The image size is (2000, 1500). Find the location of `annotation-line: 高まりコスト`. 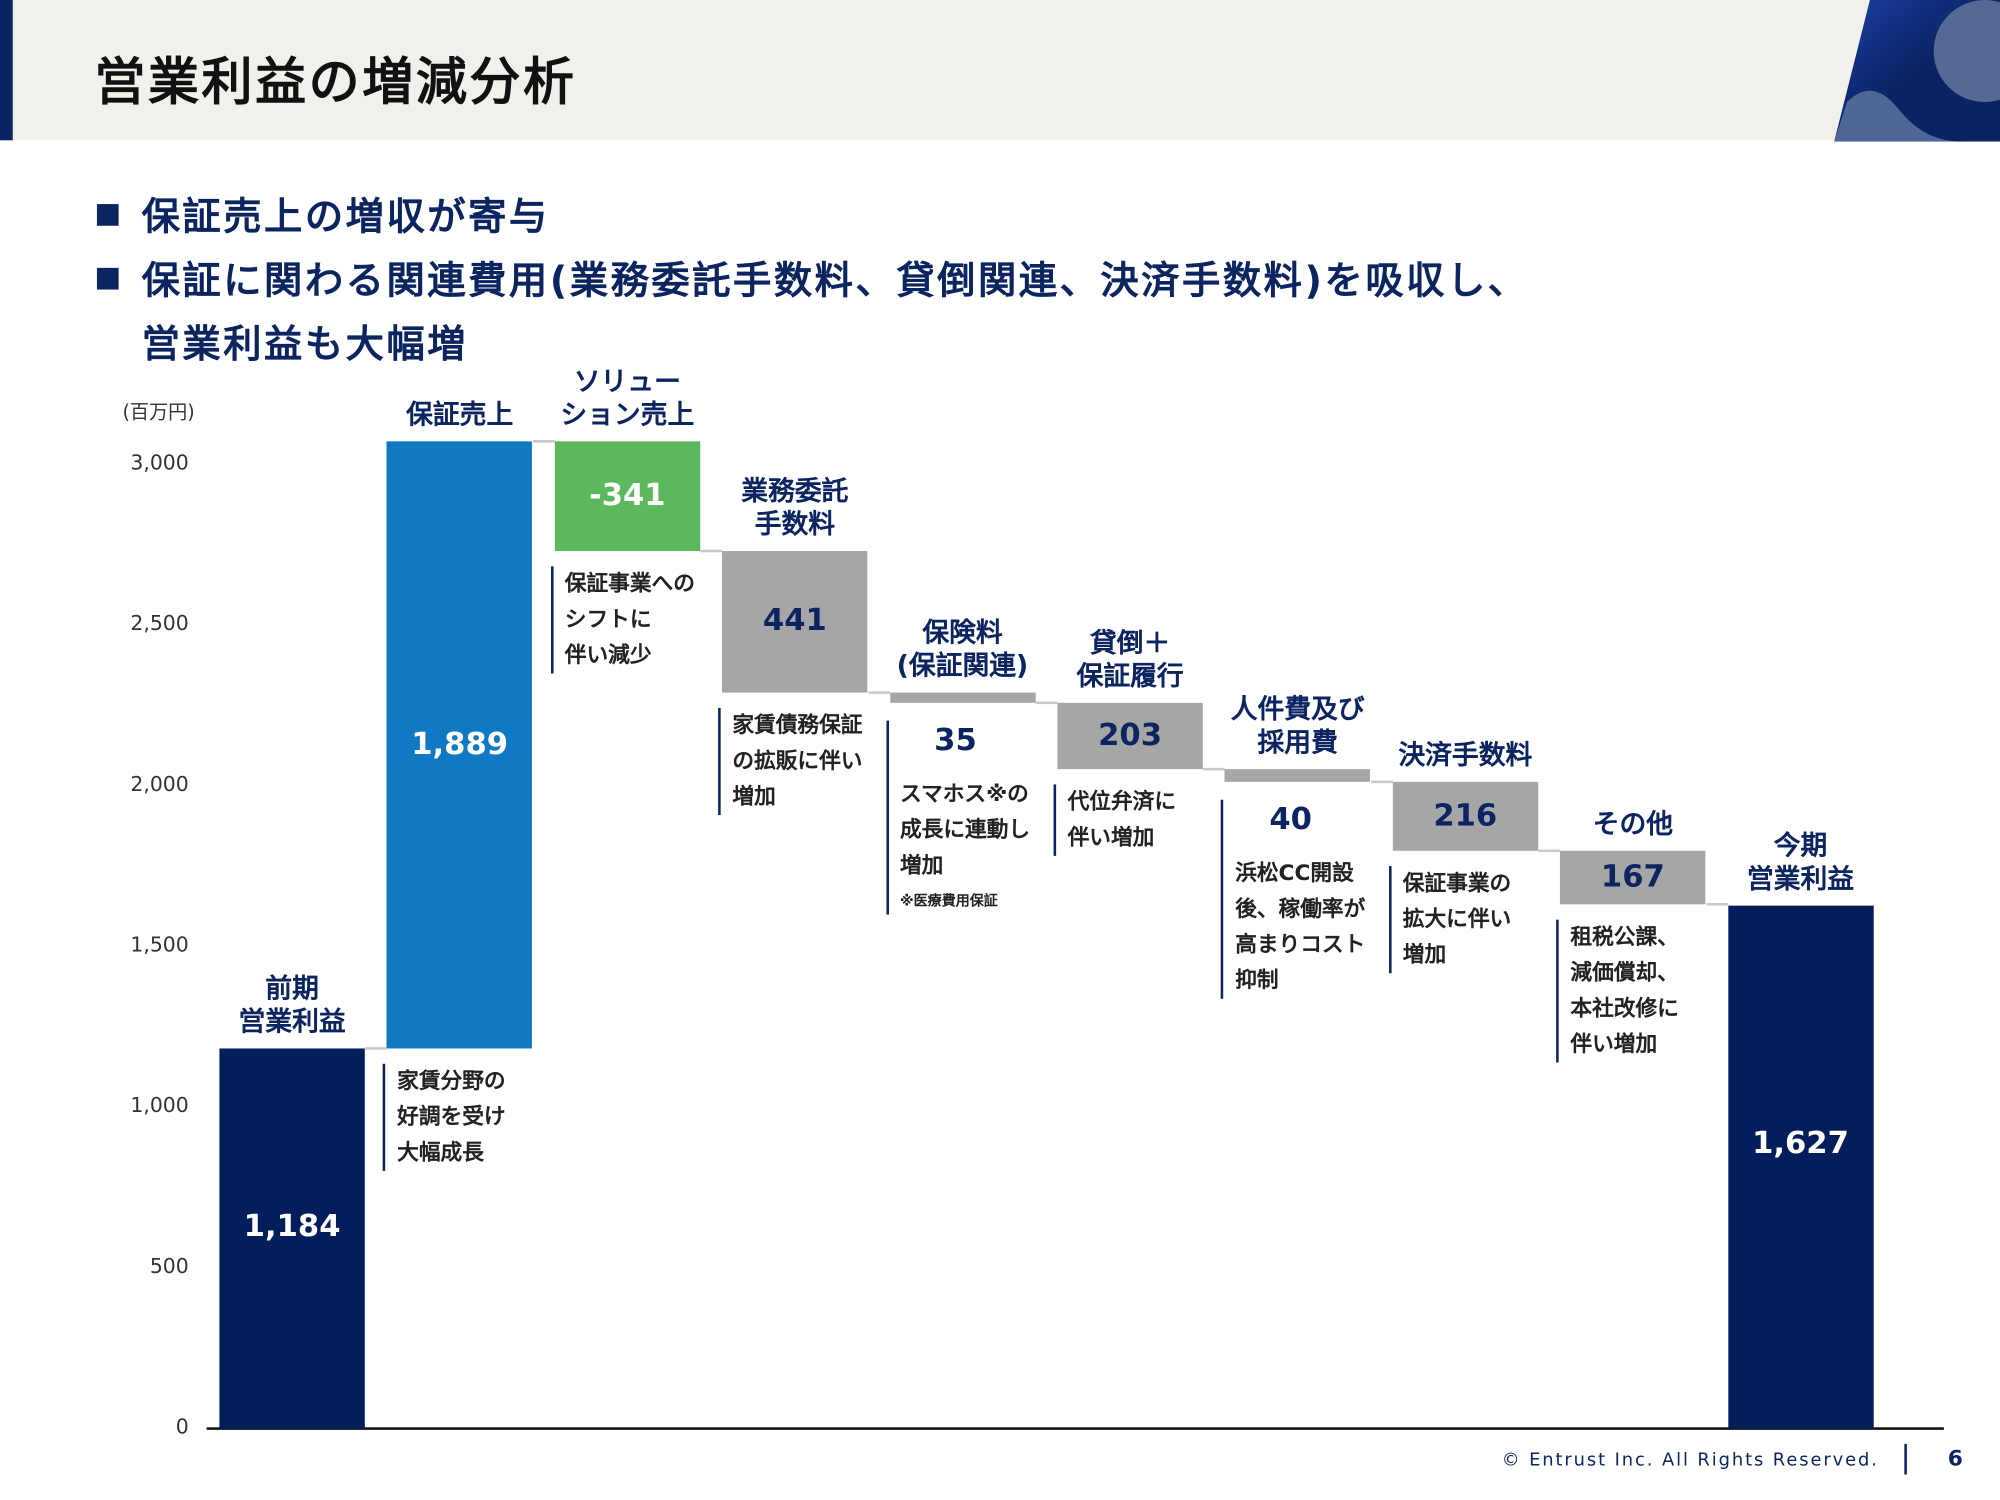

annotation-line: 高まりコスト is located at coordinates (1300, 945).